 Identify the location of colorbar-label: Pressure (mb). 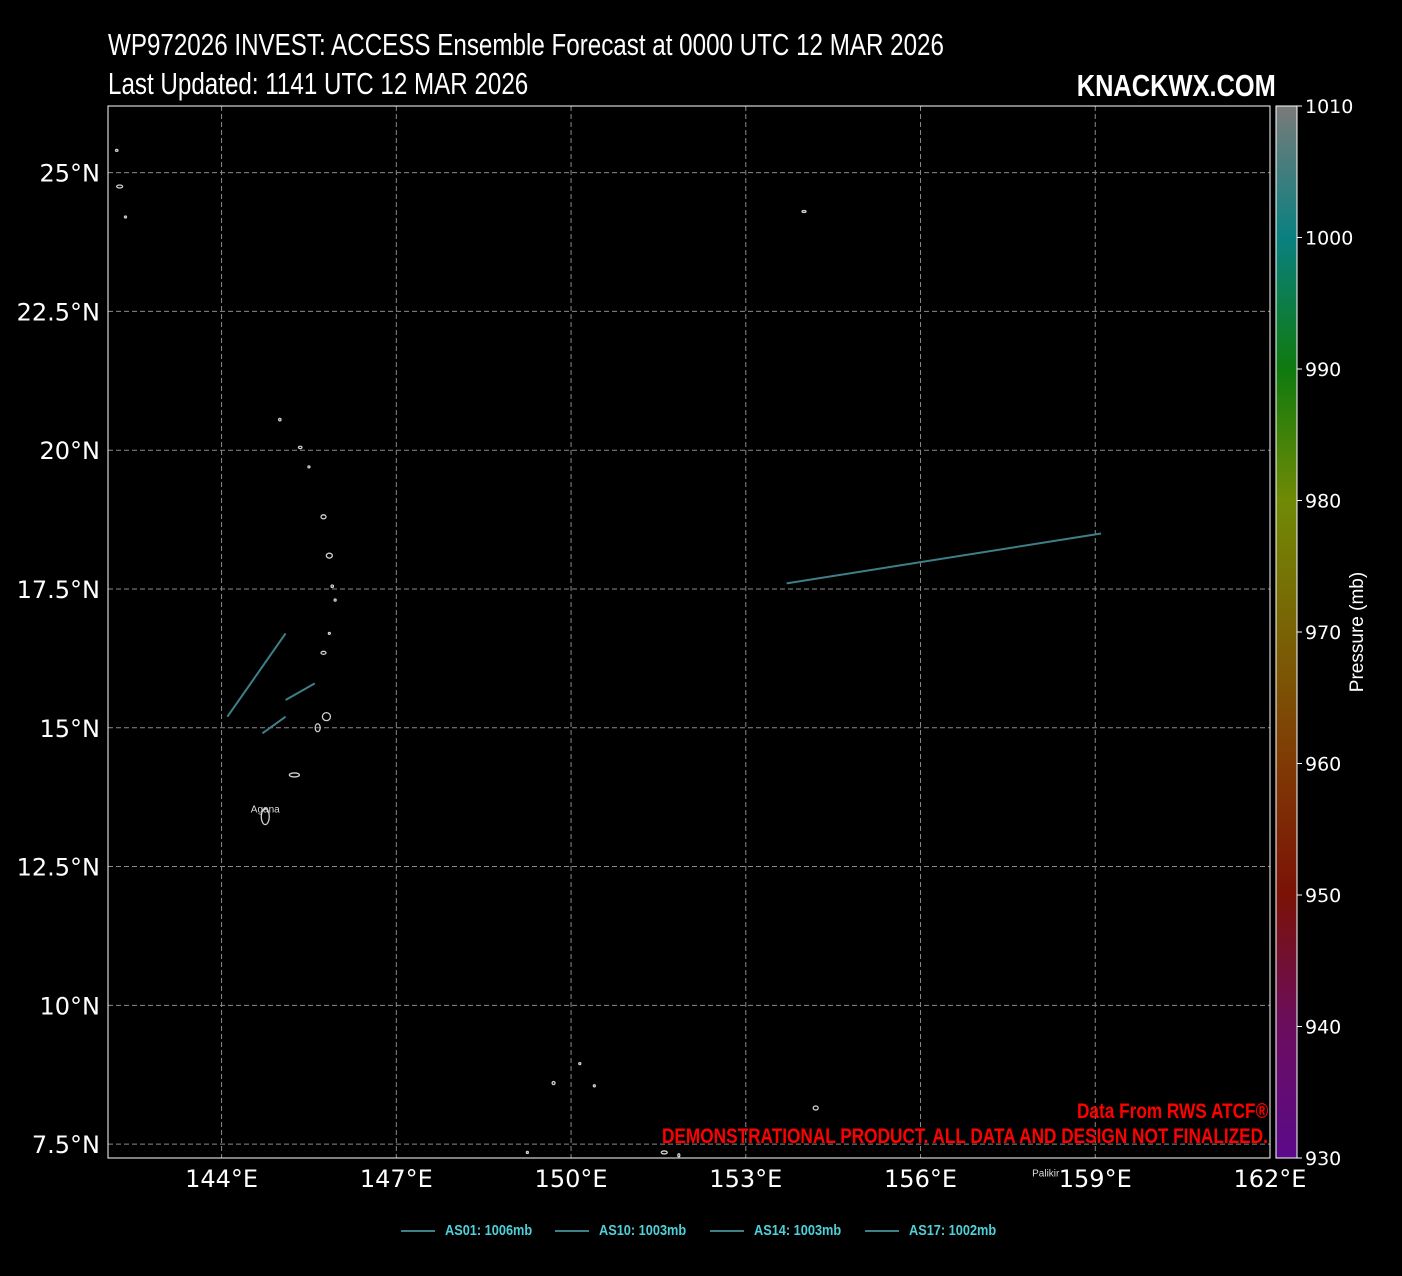
(1357, 632).